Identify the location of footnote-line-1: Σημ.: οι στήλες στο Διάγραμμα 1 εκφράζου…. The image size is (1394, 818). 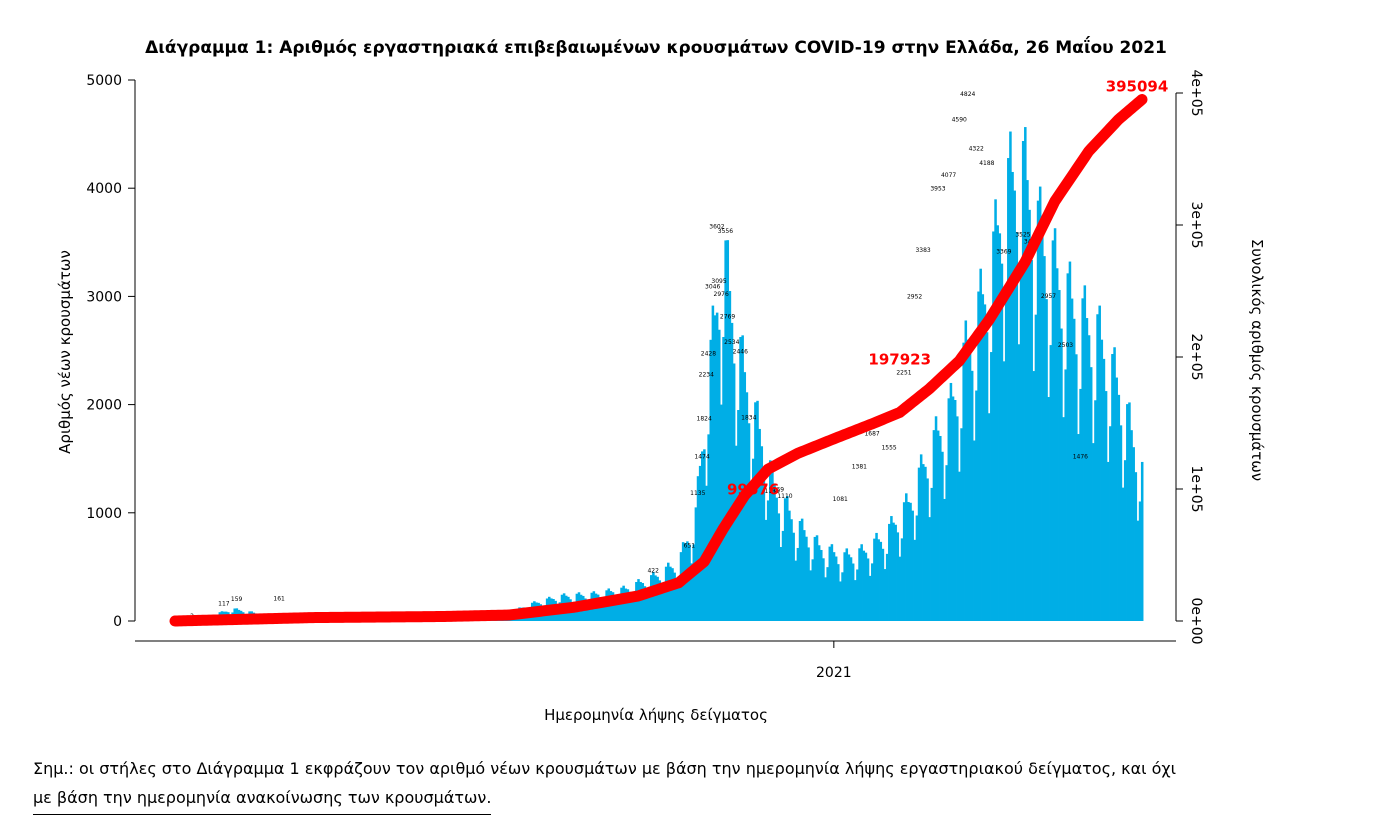
(605, 768).